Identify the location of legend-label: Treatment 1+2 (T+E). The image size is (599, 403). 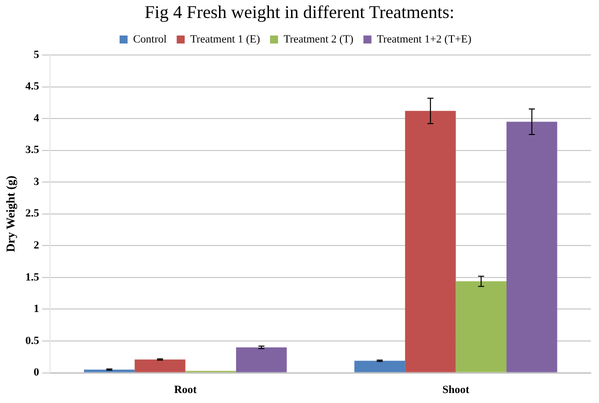
(424, 39).